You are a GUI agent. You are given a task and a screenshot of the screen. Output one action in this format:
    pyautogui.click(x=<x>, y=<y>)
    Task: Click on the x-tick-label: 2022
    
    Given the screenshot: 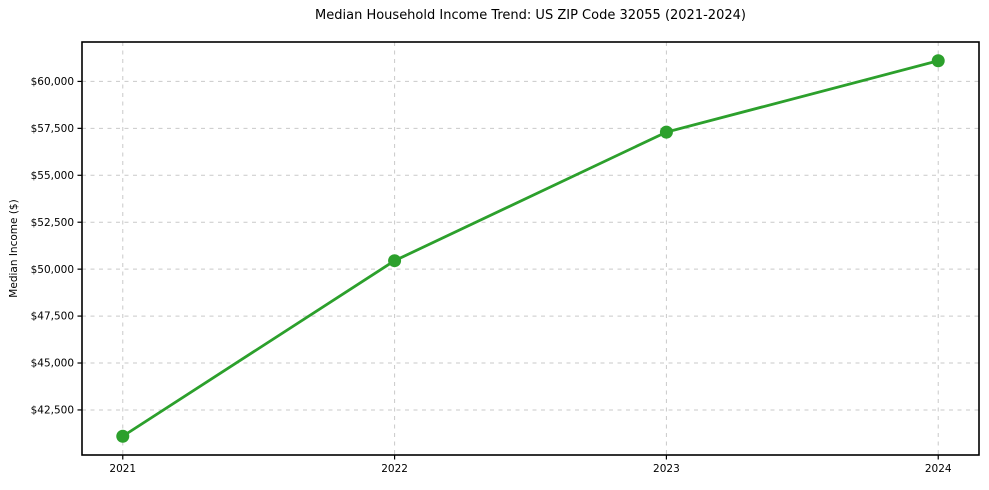 What is the action you would take?
    pyautogui.click(x=394, y=469)
    